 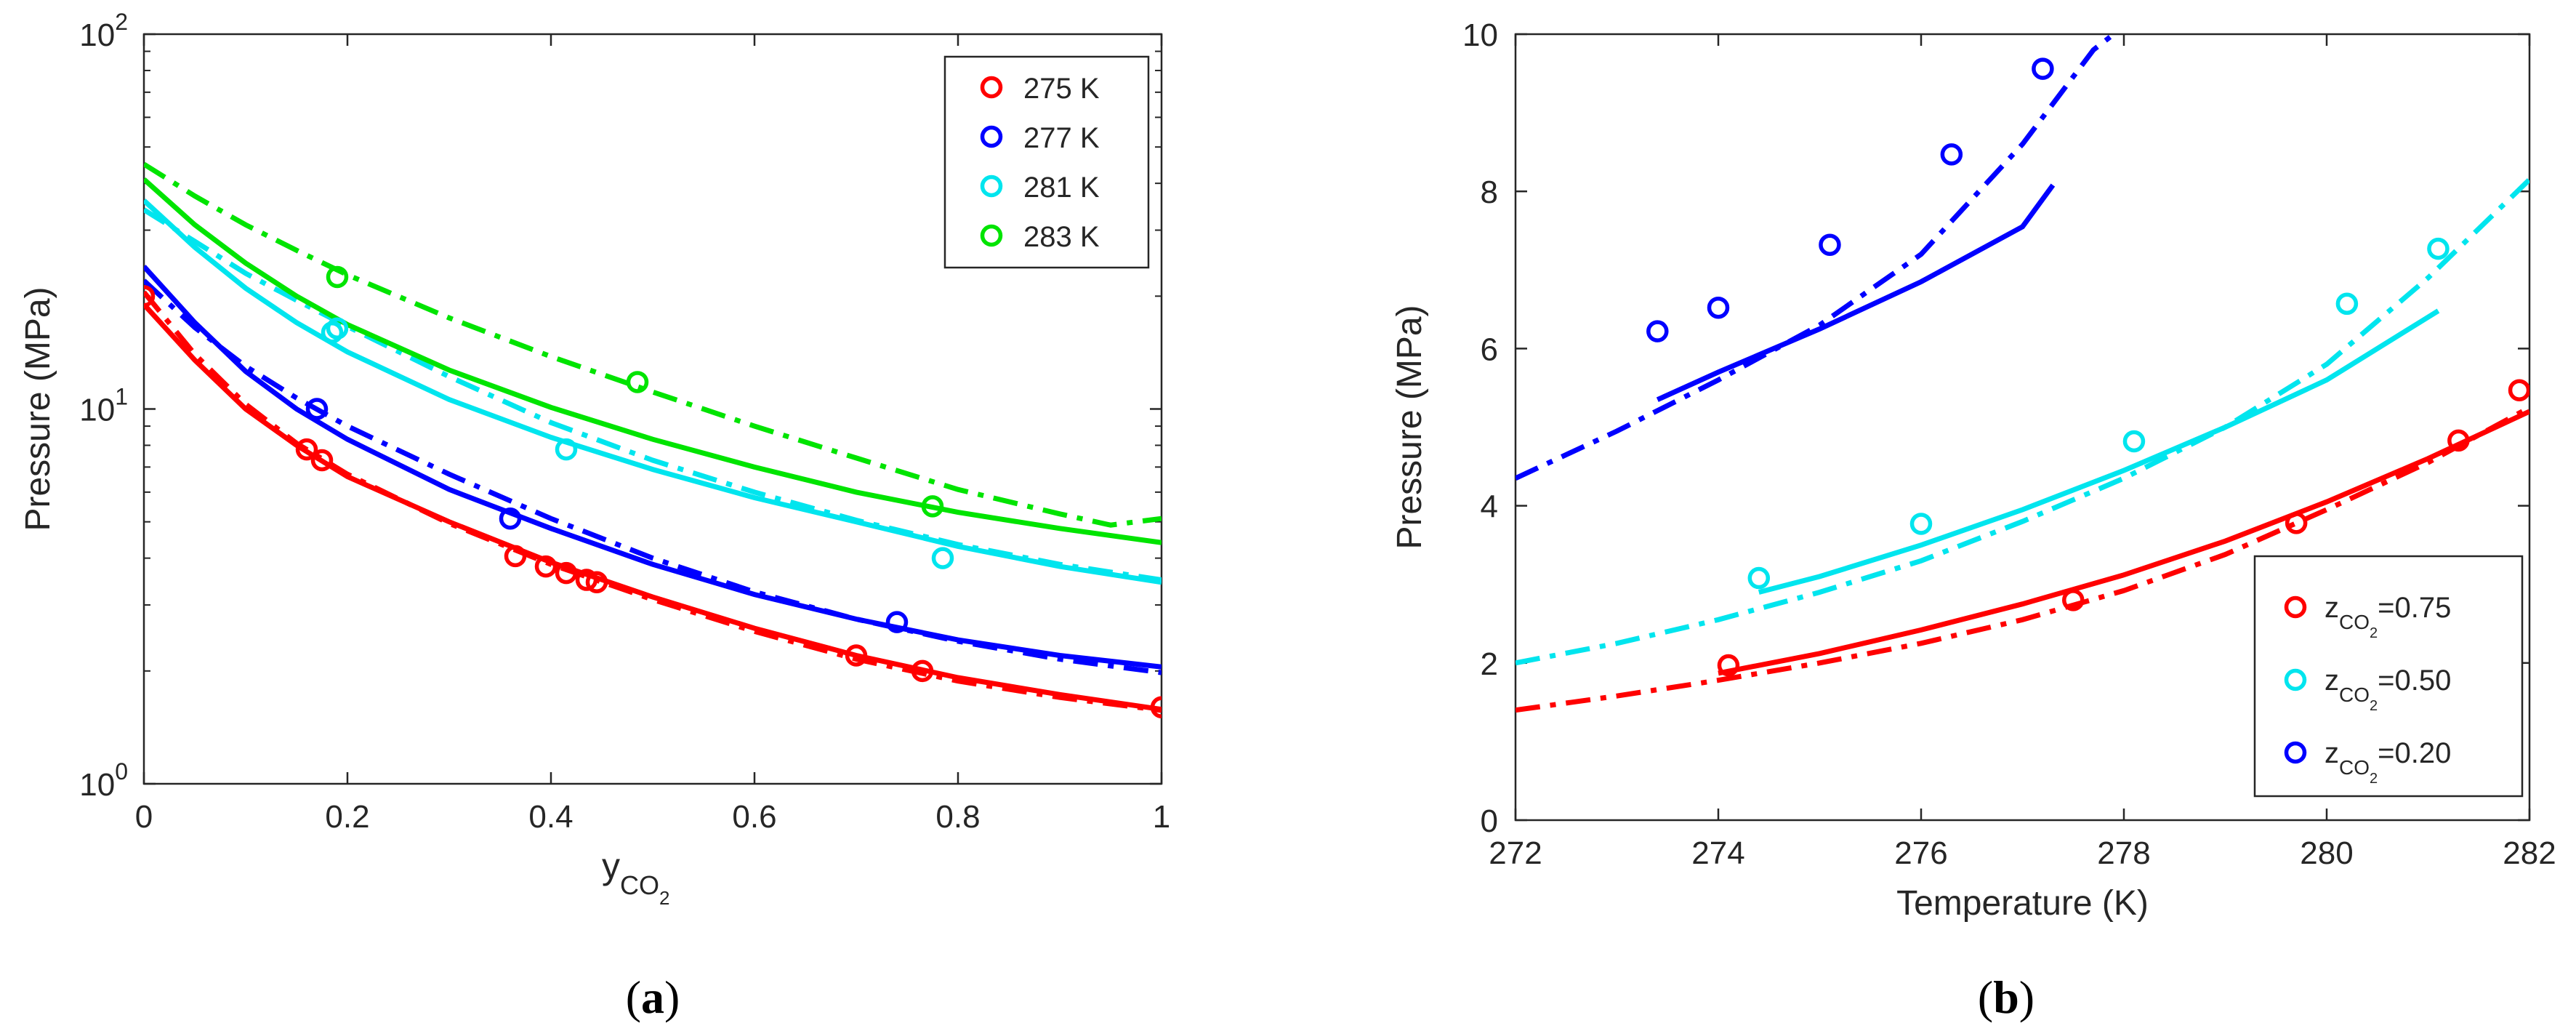 What do you see at coordinates (639, 885) in the screenshot?
I see `x-axis-label-sub: CO` at bounding box center [639, 885].